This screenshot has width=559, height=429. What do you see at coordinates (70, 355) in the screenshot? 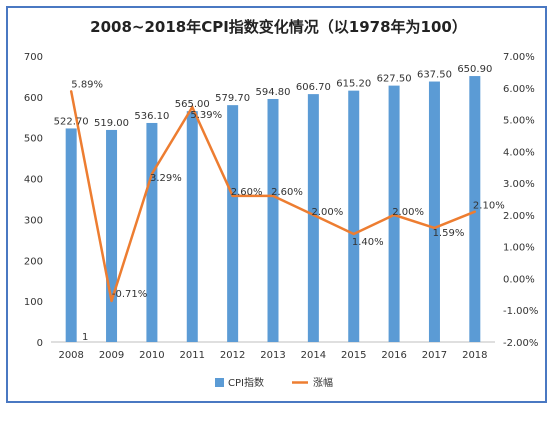
I see `x-tick-label: 2008` at bounding box center [70, 355].